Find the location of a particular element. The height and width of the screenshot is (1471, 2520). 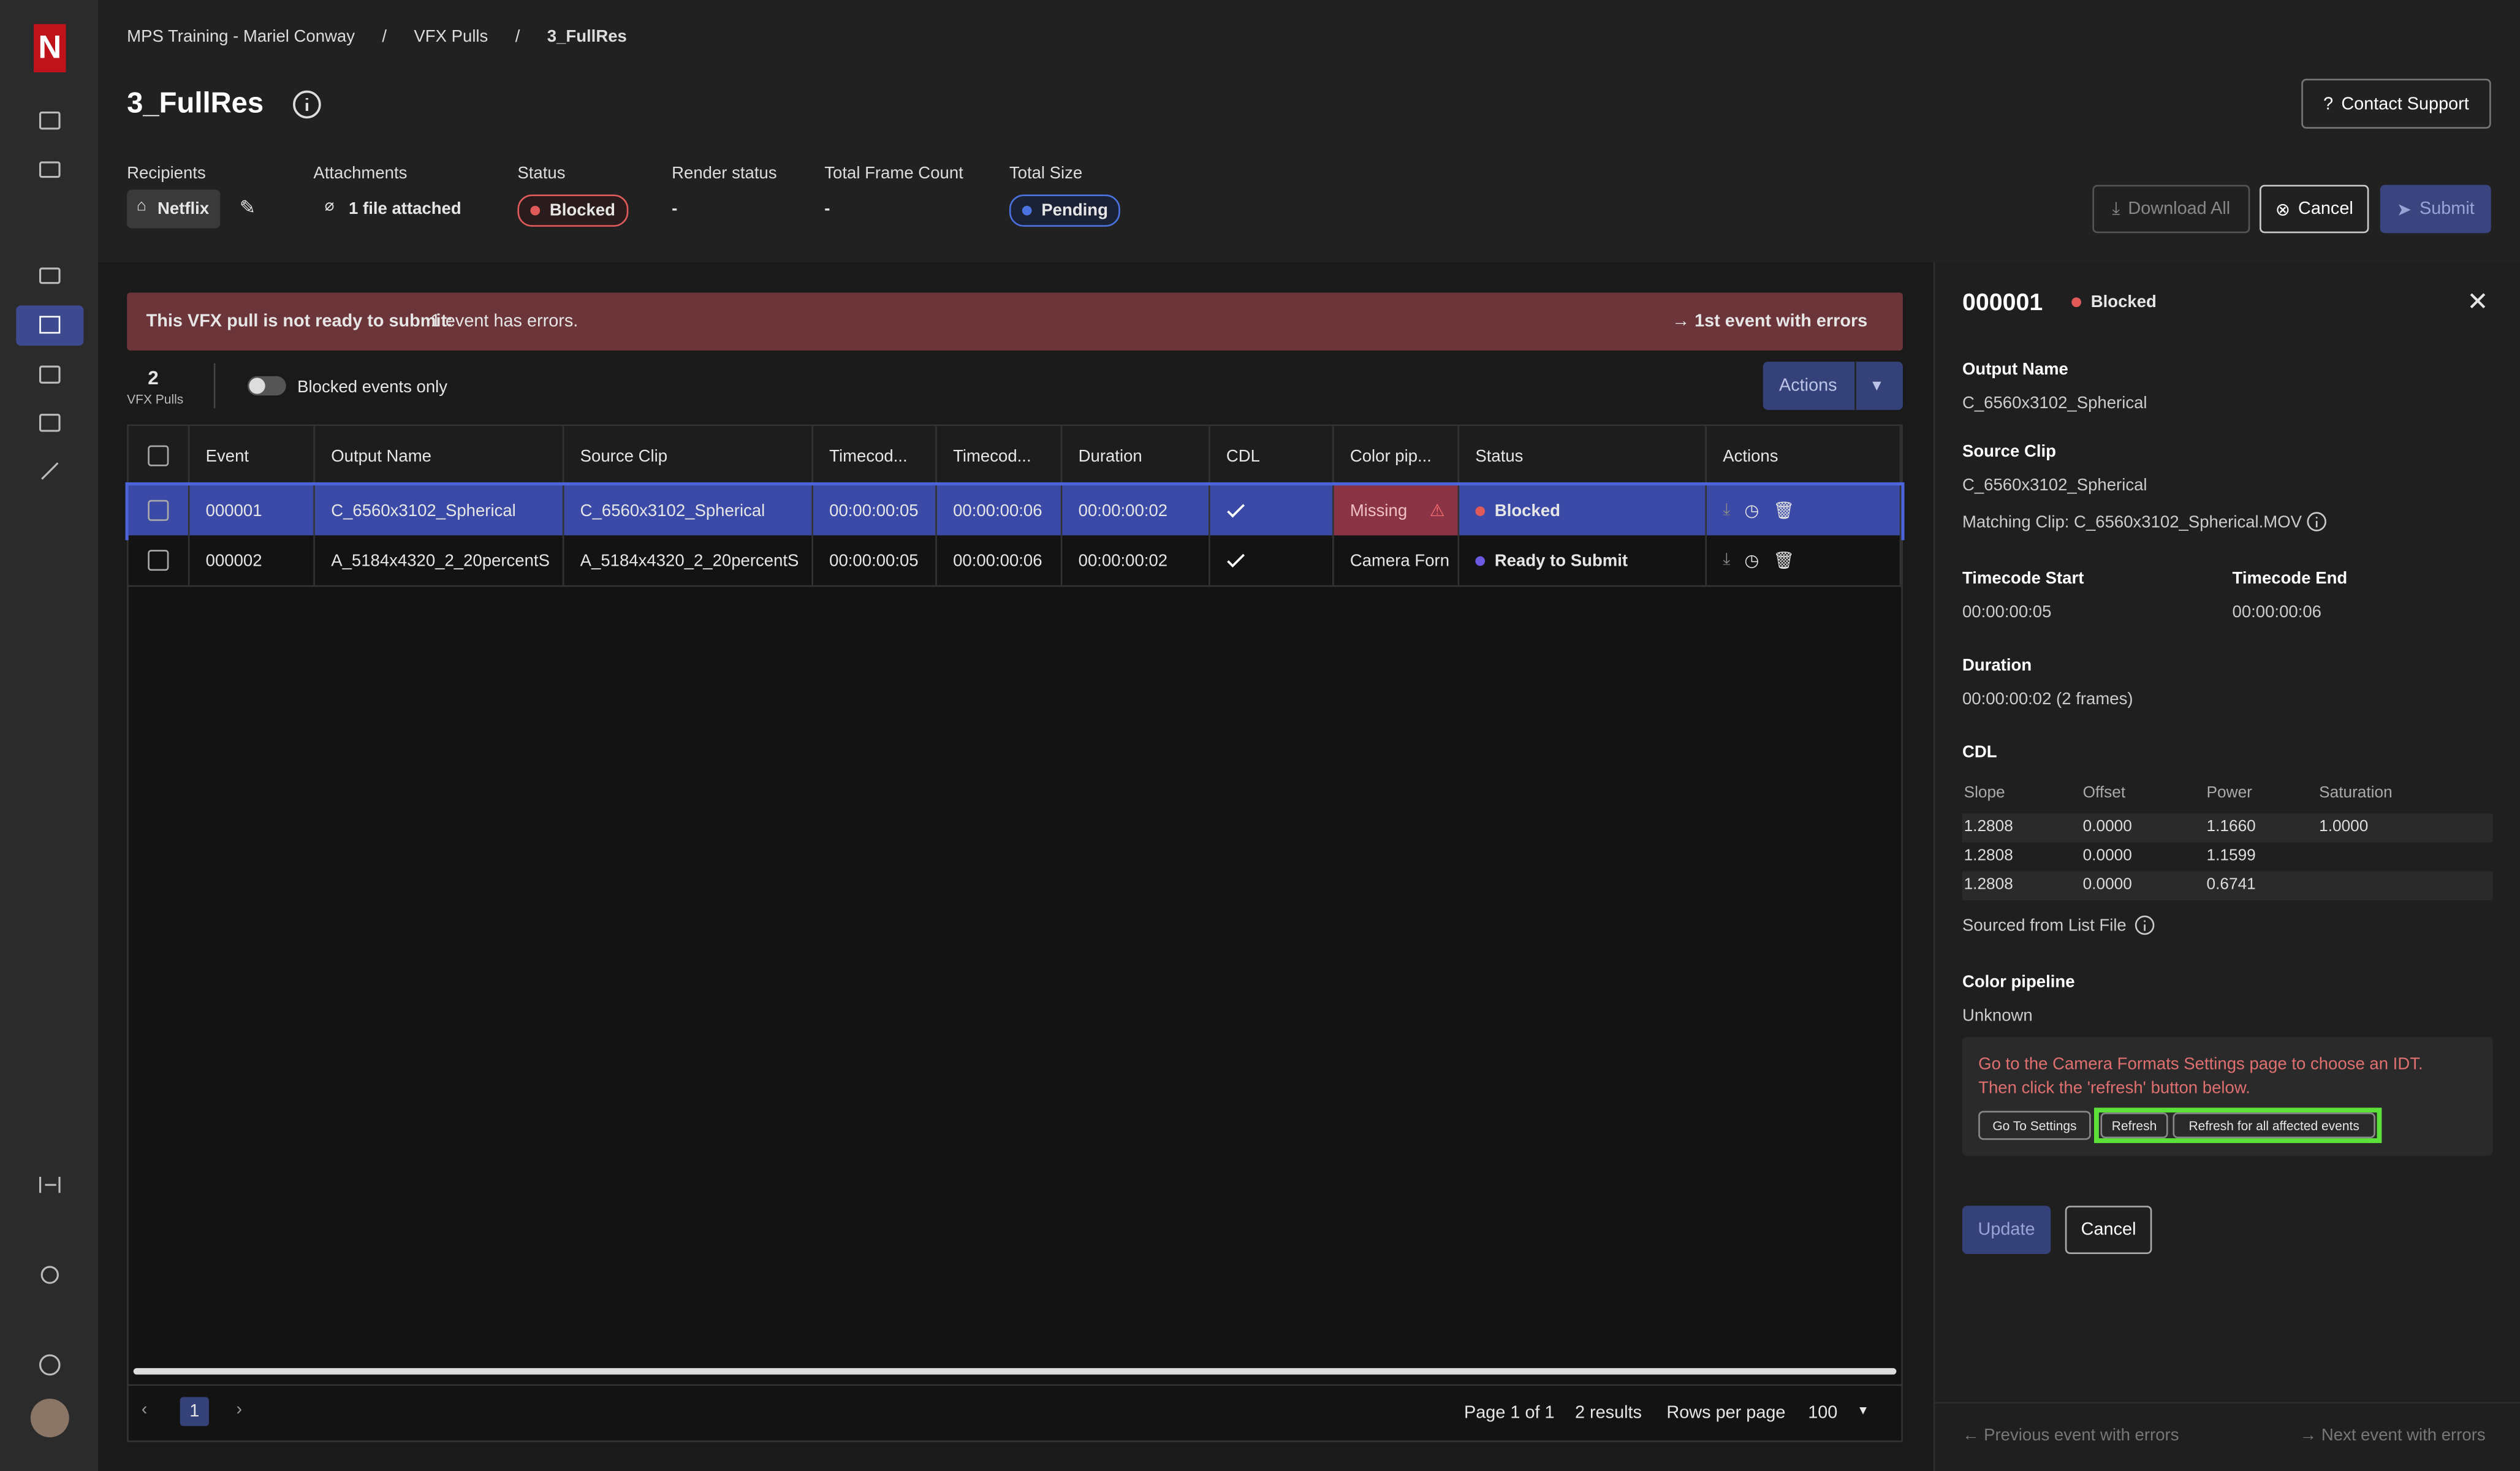

cell-text: Event is located at coordinates (227, 456).